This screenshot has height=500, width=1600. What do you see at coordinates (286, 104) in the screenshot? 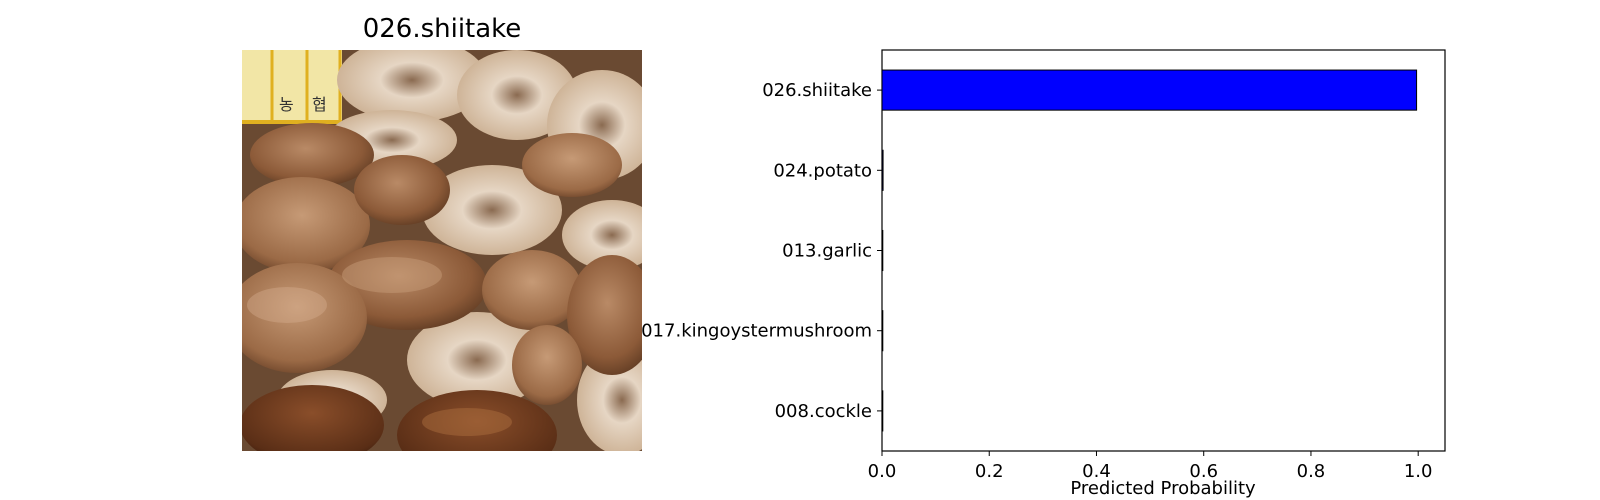
I see `sign-glyph: 농` at bounding box center [286, 104].